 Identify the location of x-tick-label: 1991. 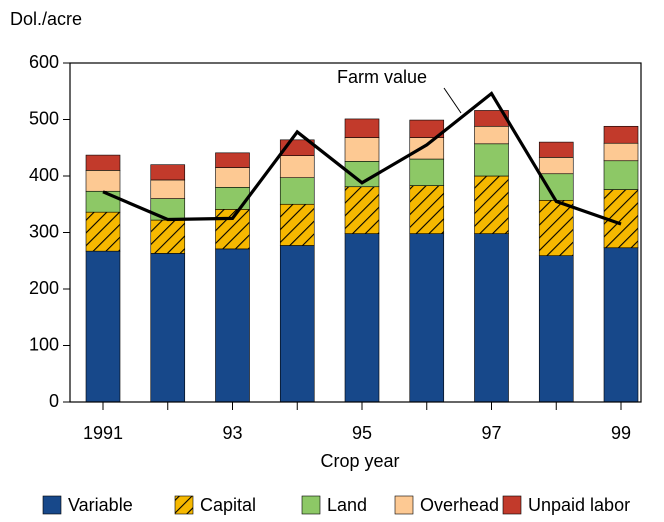
(103, 433).